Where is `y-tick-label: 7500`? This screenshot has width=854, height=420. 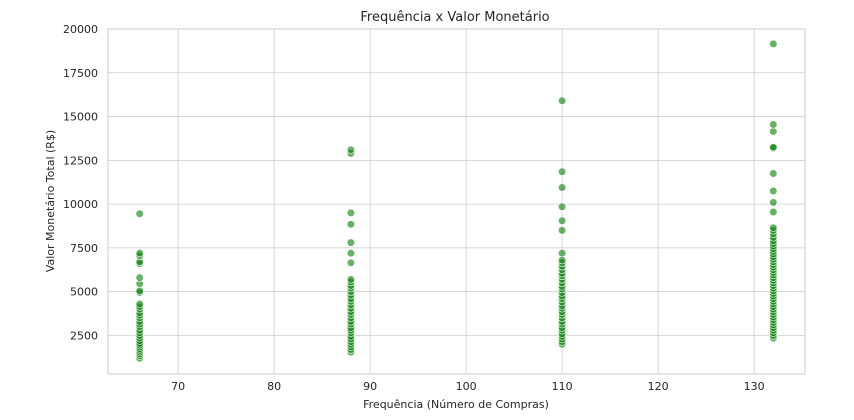 y-tick-label: 7500 is located at coordinates (84, 248).